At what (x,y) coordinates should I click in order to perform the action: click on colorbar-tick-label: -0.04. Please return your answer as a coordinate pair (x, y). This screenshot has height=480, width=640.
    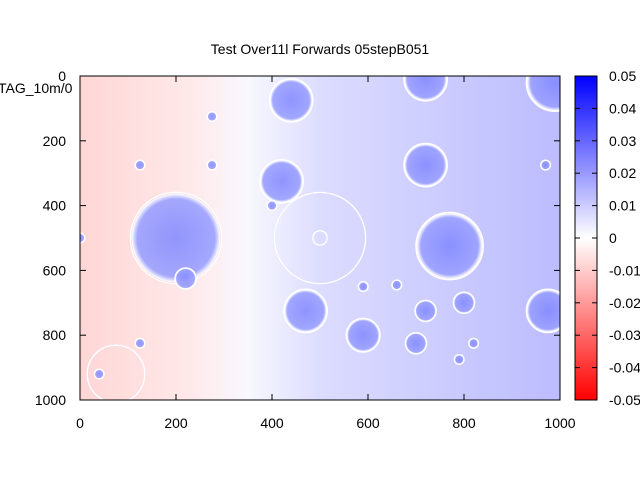
    Looking at the image, I should click on (624, 368).